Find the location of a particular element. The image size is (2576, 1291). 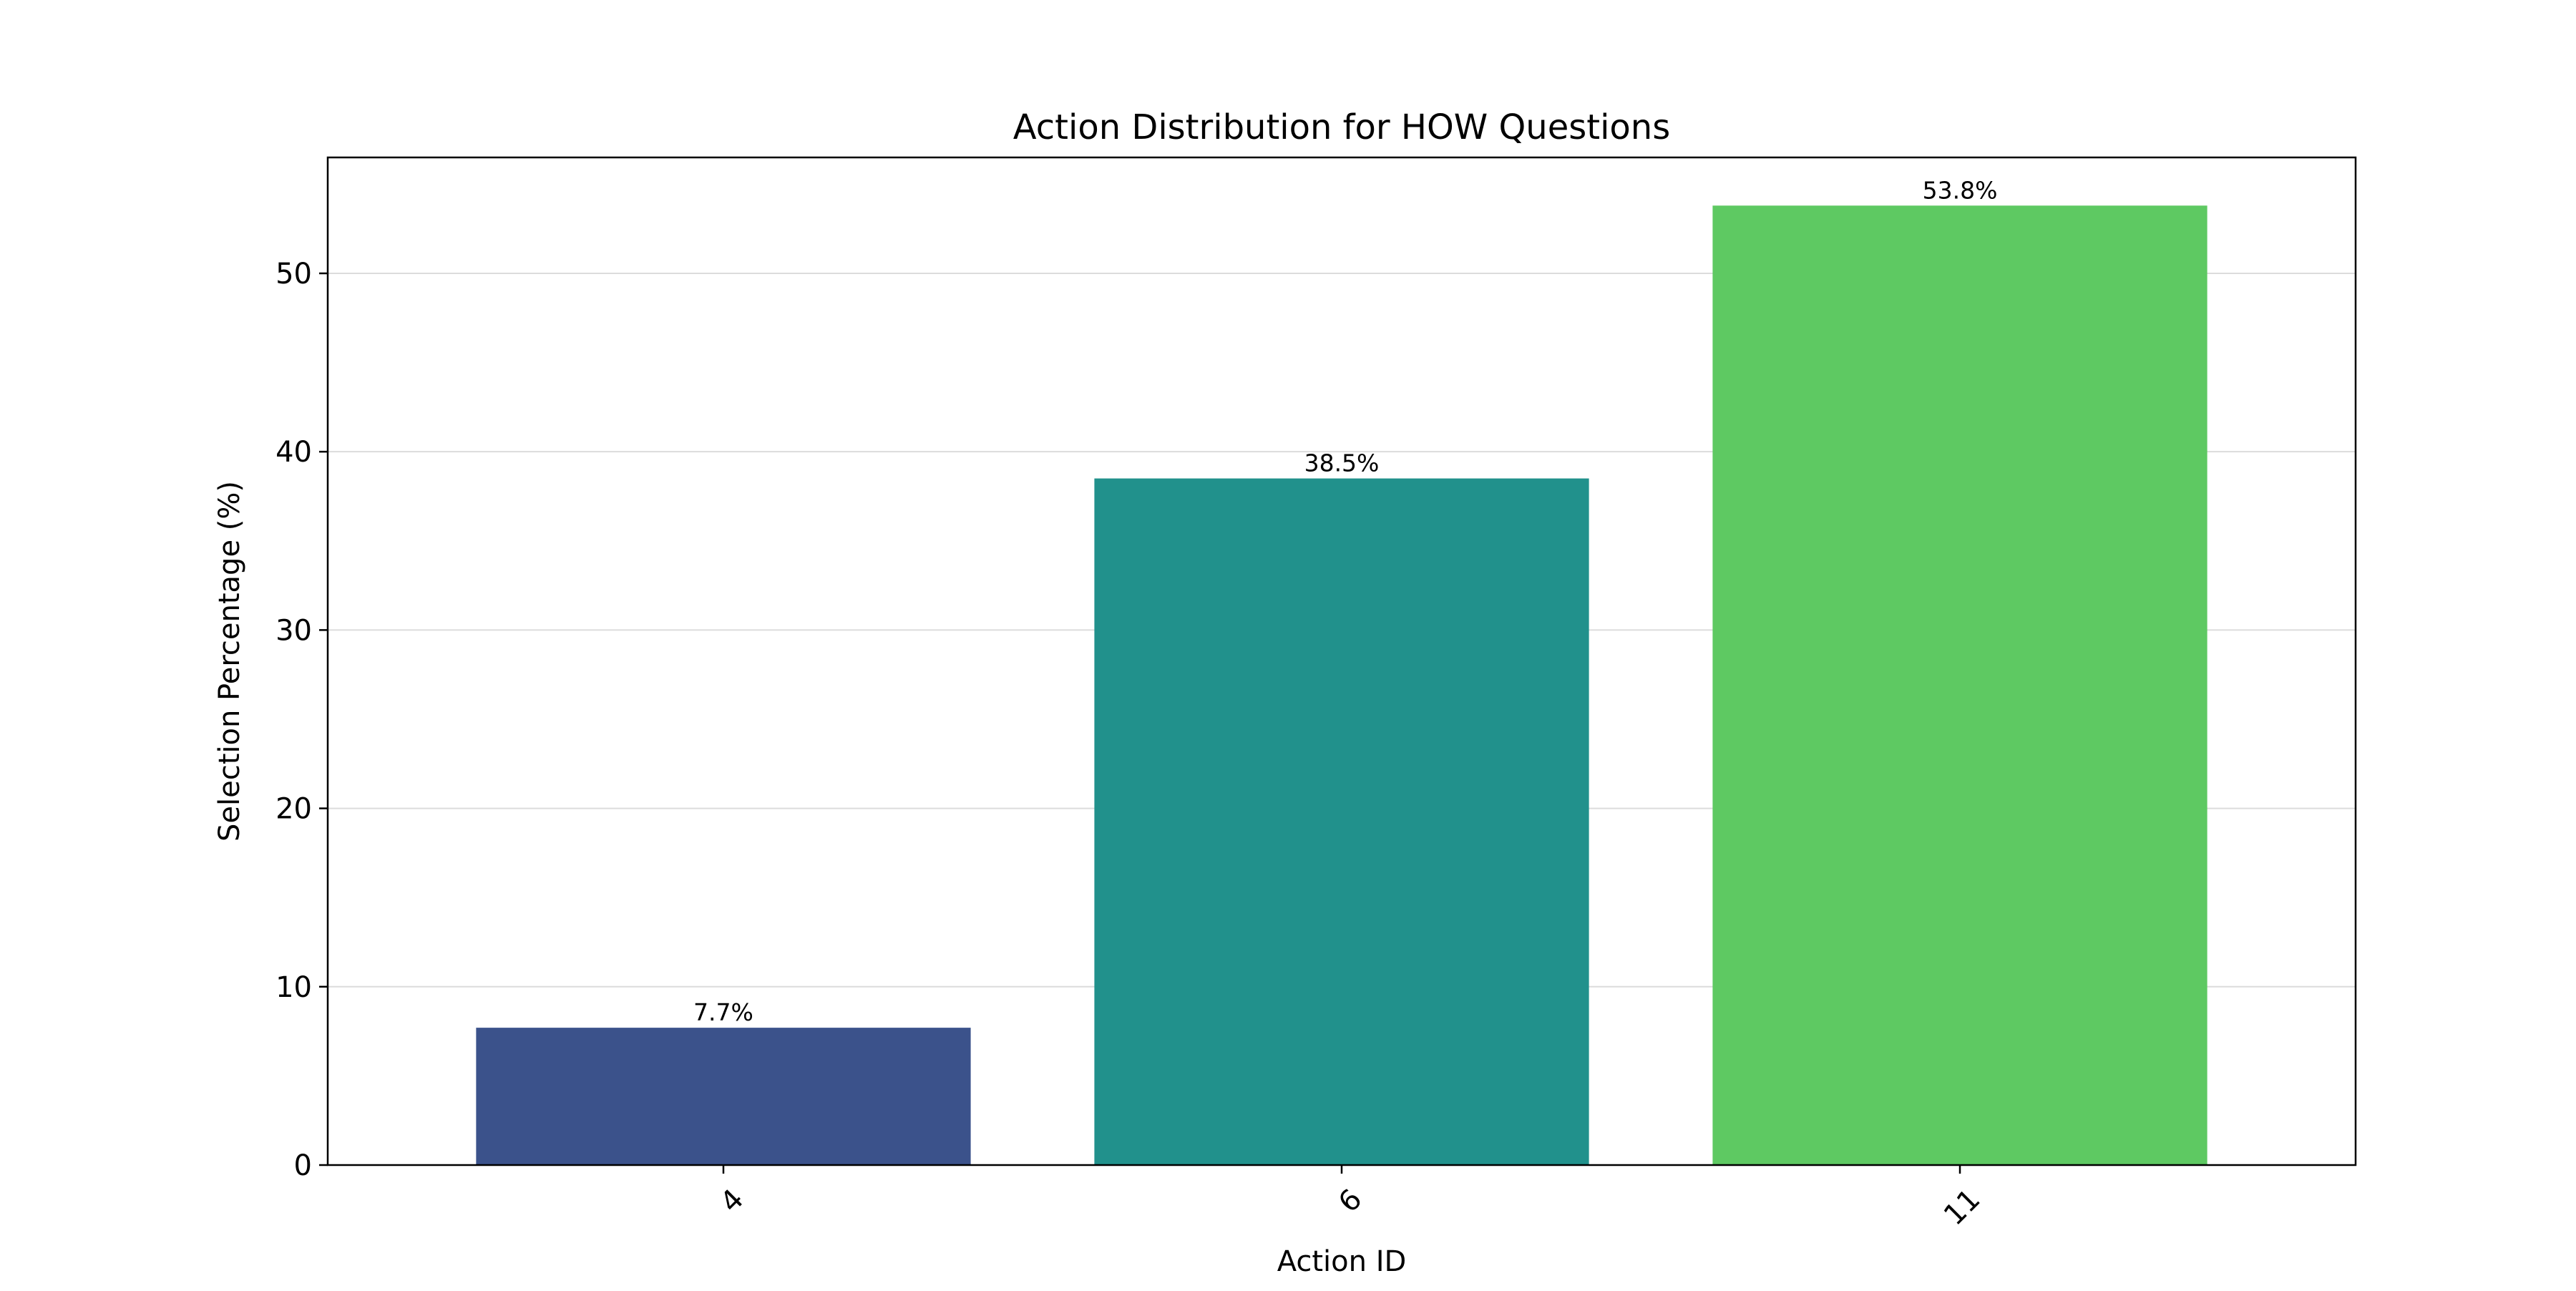

x-axis-label: Action ID is located at coordinates (1342, 1261).